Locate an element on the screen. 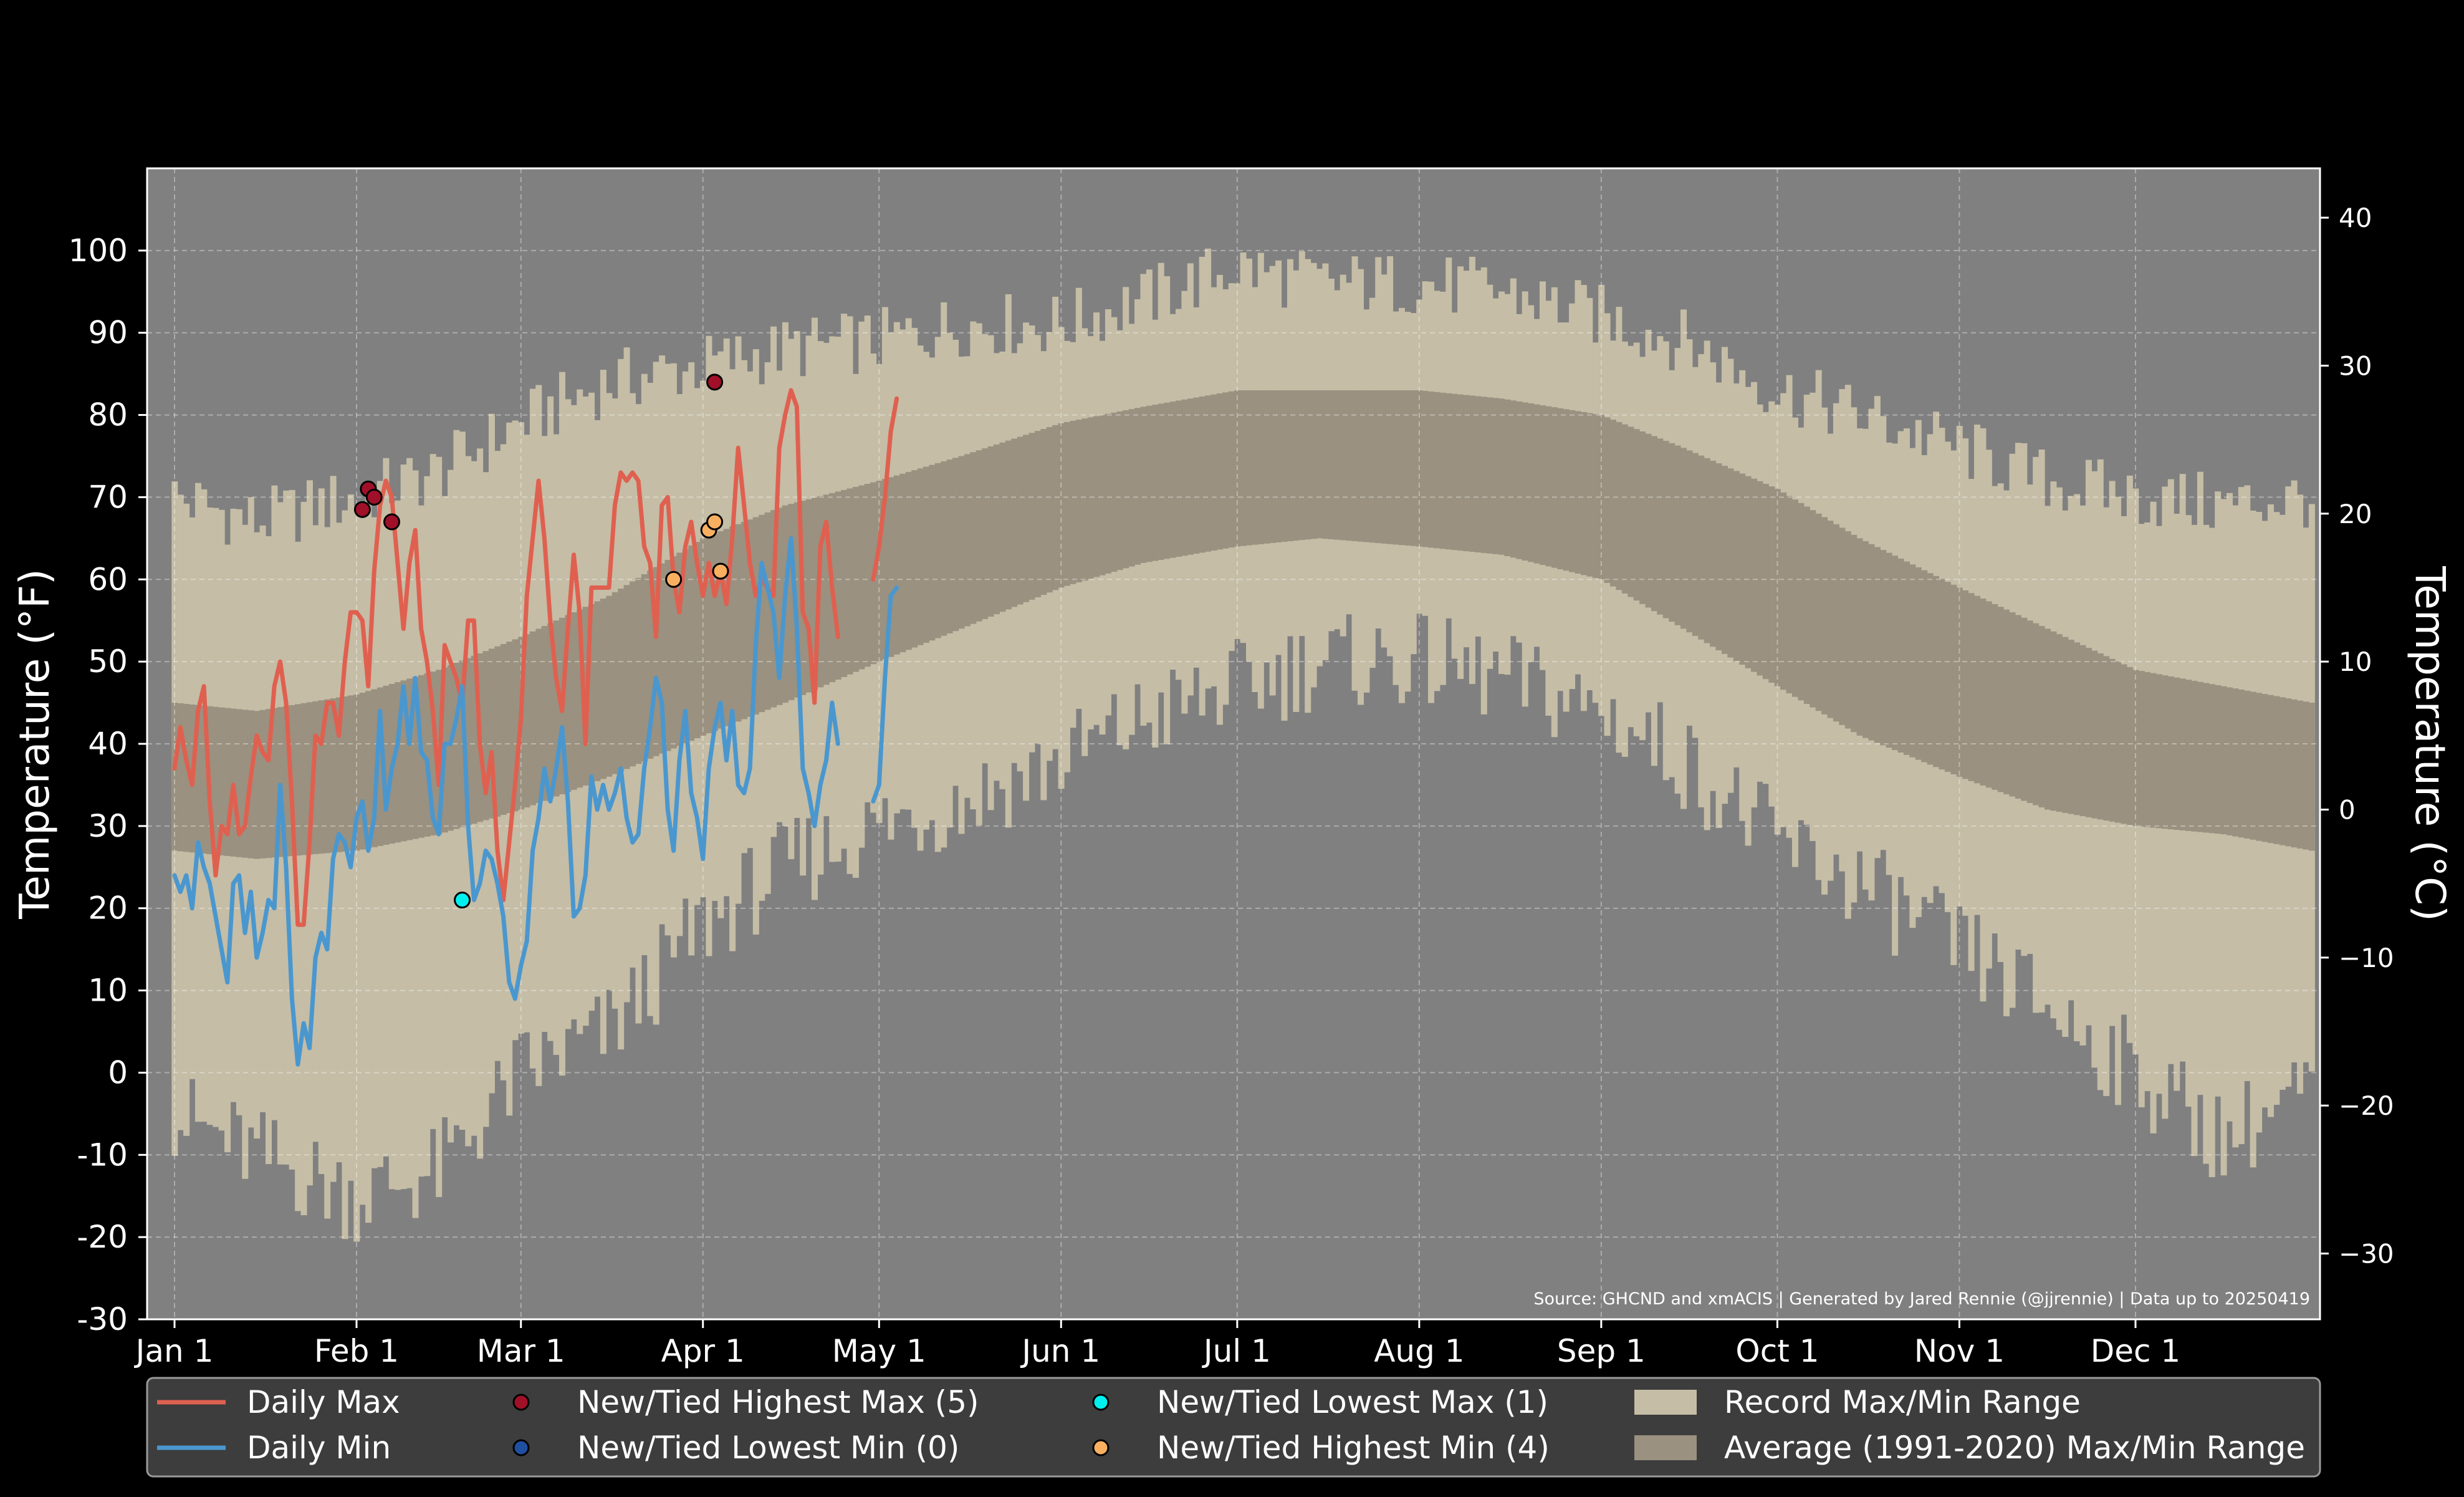 Image resolution: width=2464 pixels, height=1497 pixels. x-tick-label: Dec 1 is located at coordinates (2135, 1351).